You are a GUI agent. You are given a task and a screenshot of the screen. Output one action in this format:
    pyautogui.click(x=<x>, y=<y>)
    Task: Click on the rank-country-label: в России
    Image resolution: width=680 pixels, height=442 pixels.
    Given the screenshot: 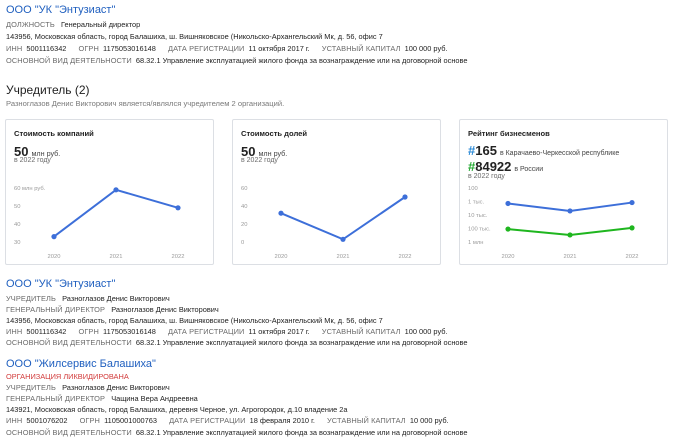 What is the action you would take?
    pyautogui.click(x=529, y=169)
    